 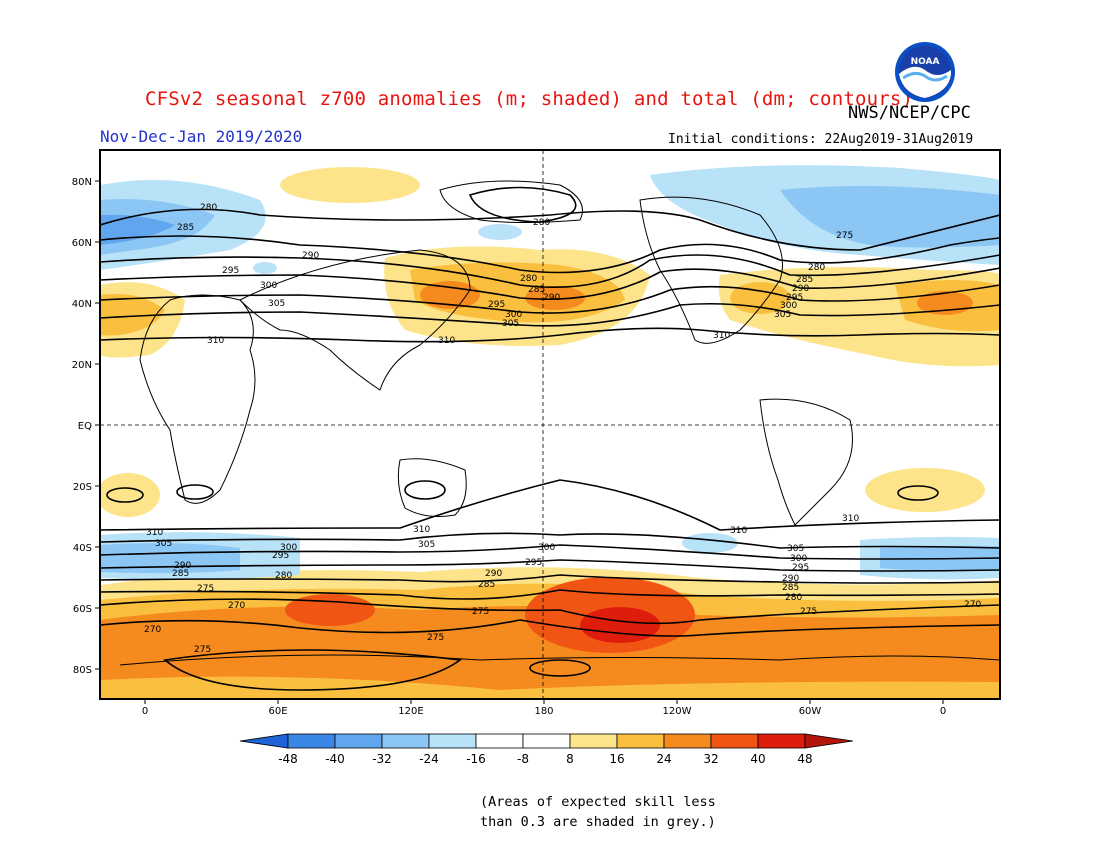 I want to click on contour-label-280-e: 280, so click(x=283, y=576).